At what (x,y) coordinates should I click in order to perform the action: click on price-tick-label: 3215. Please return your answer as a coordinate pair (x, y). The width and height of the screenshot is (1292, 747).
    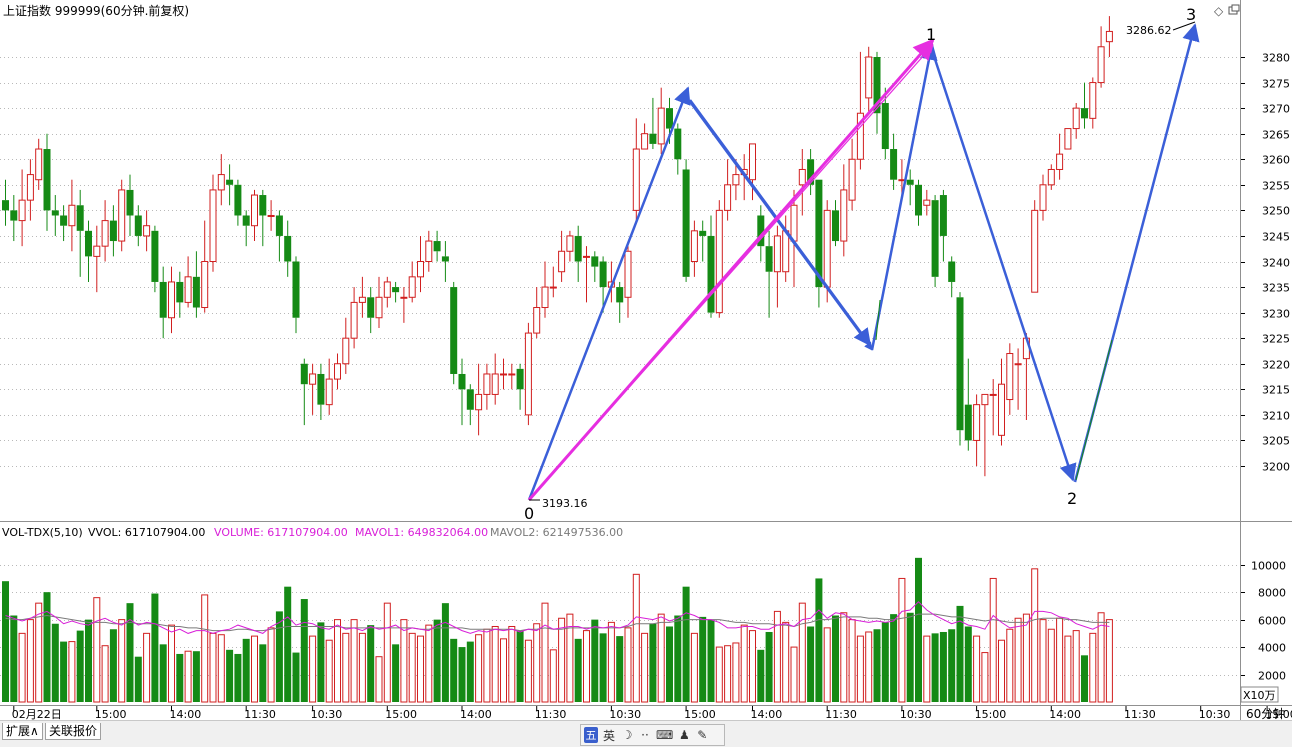
    Looking at the image, I should click on (1276, 390).